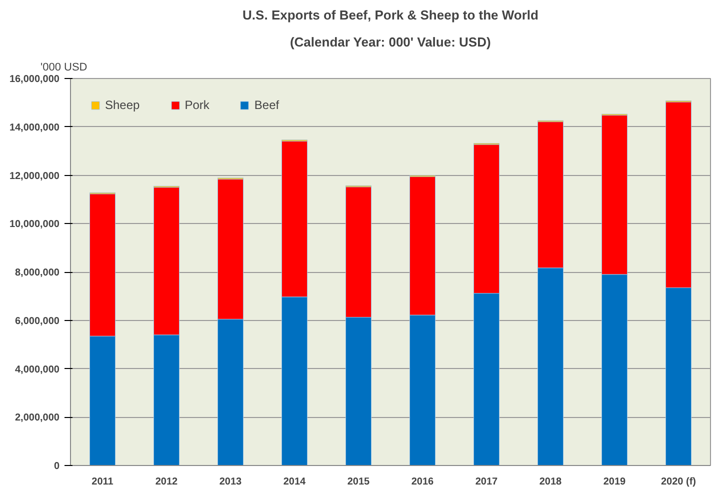 This screenshot has height=490, width=722. I want to click on x-tick-label: 2016, so click(422, 482).